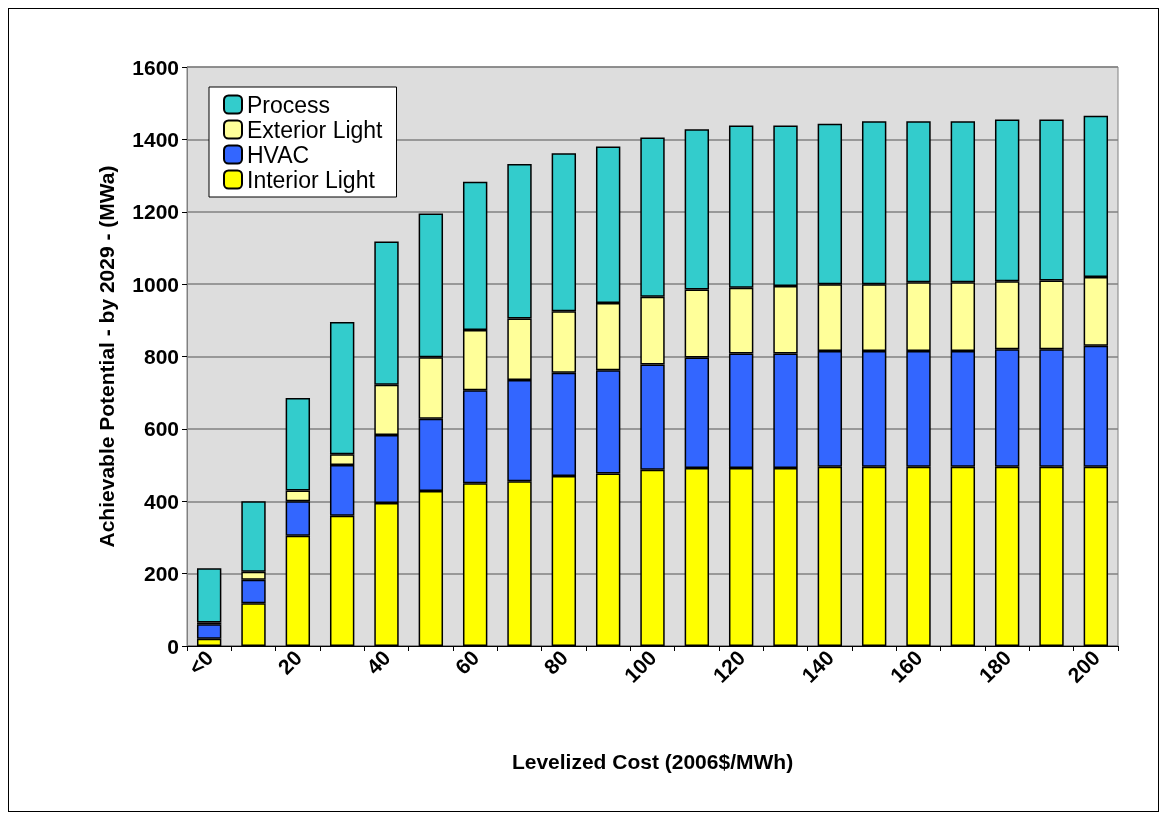 The height and width of the screenshot is (822, 1169). I want to click on y-tick-label: 200, so click(161, 574).